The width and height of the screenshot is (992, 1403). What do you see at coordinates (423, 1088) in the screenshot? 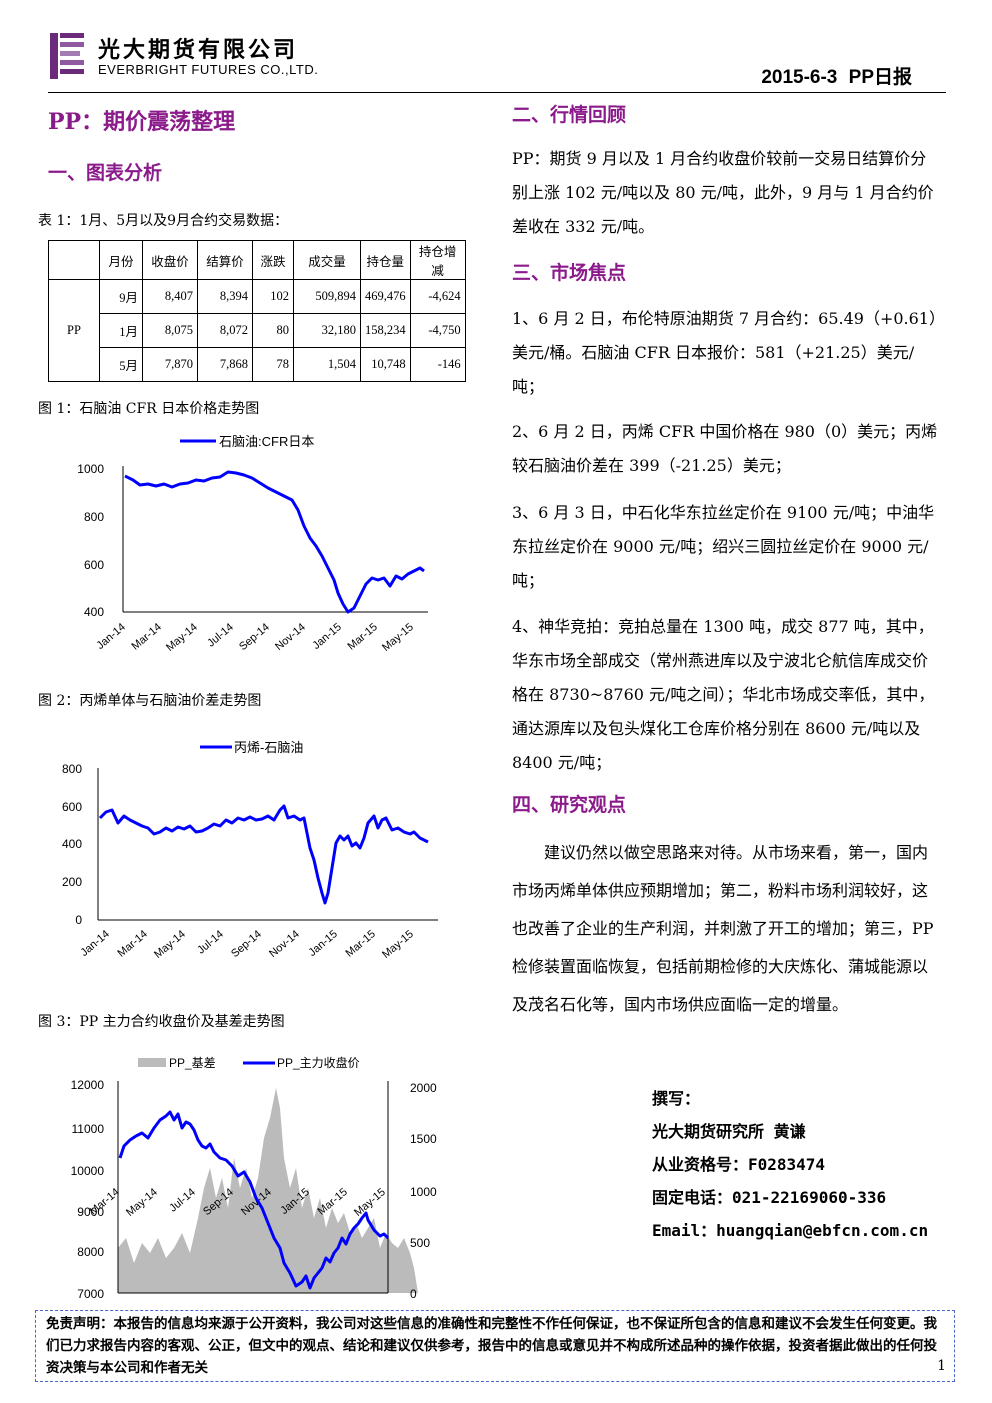
I see `y-tick-label-right: 2000` at bounding box center [423, 1088].